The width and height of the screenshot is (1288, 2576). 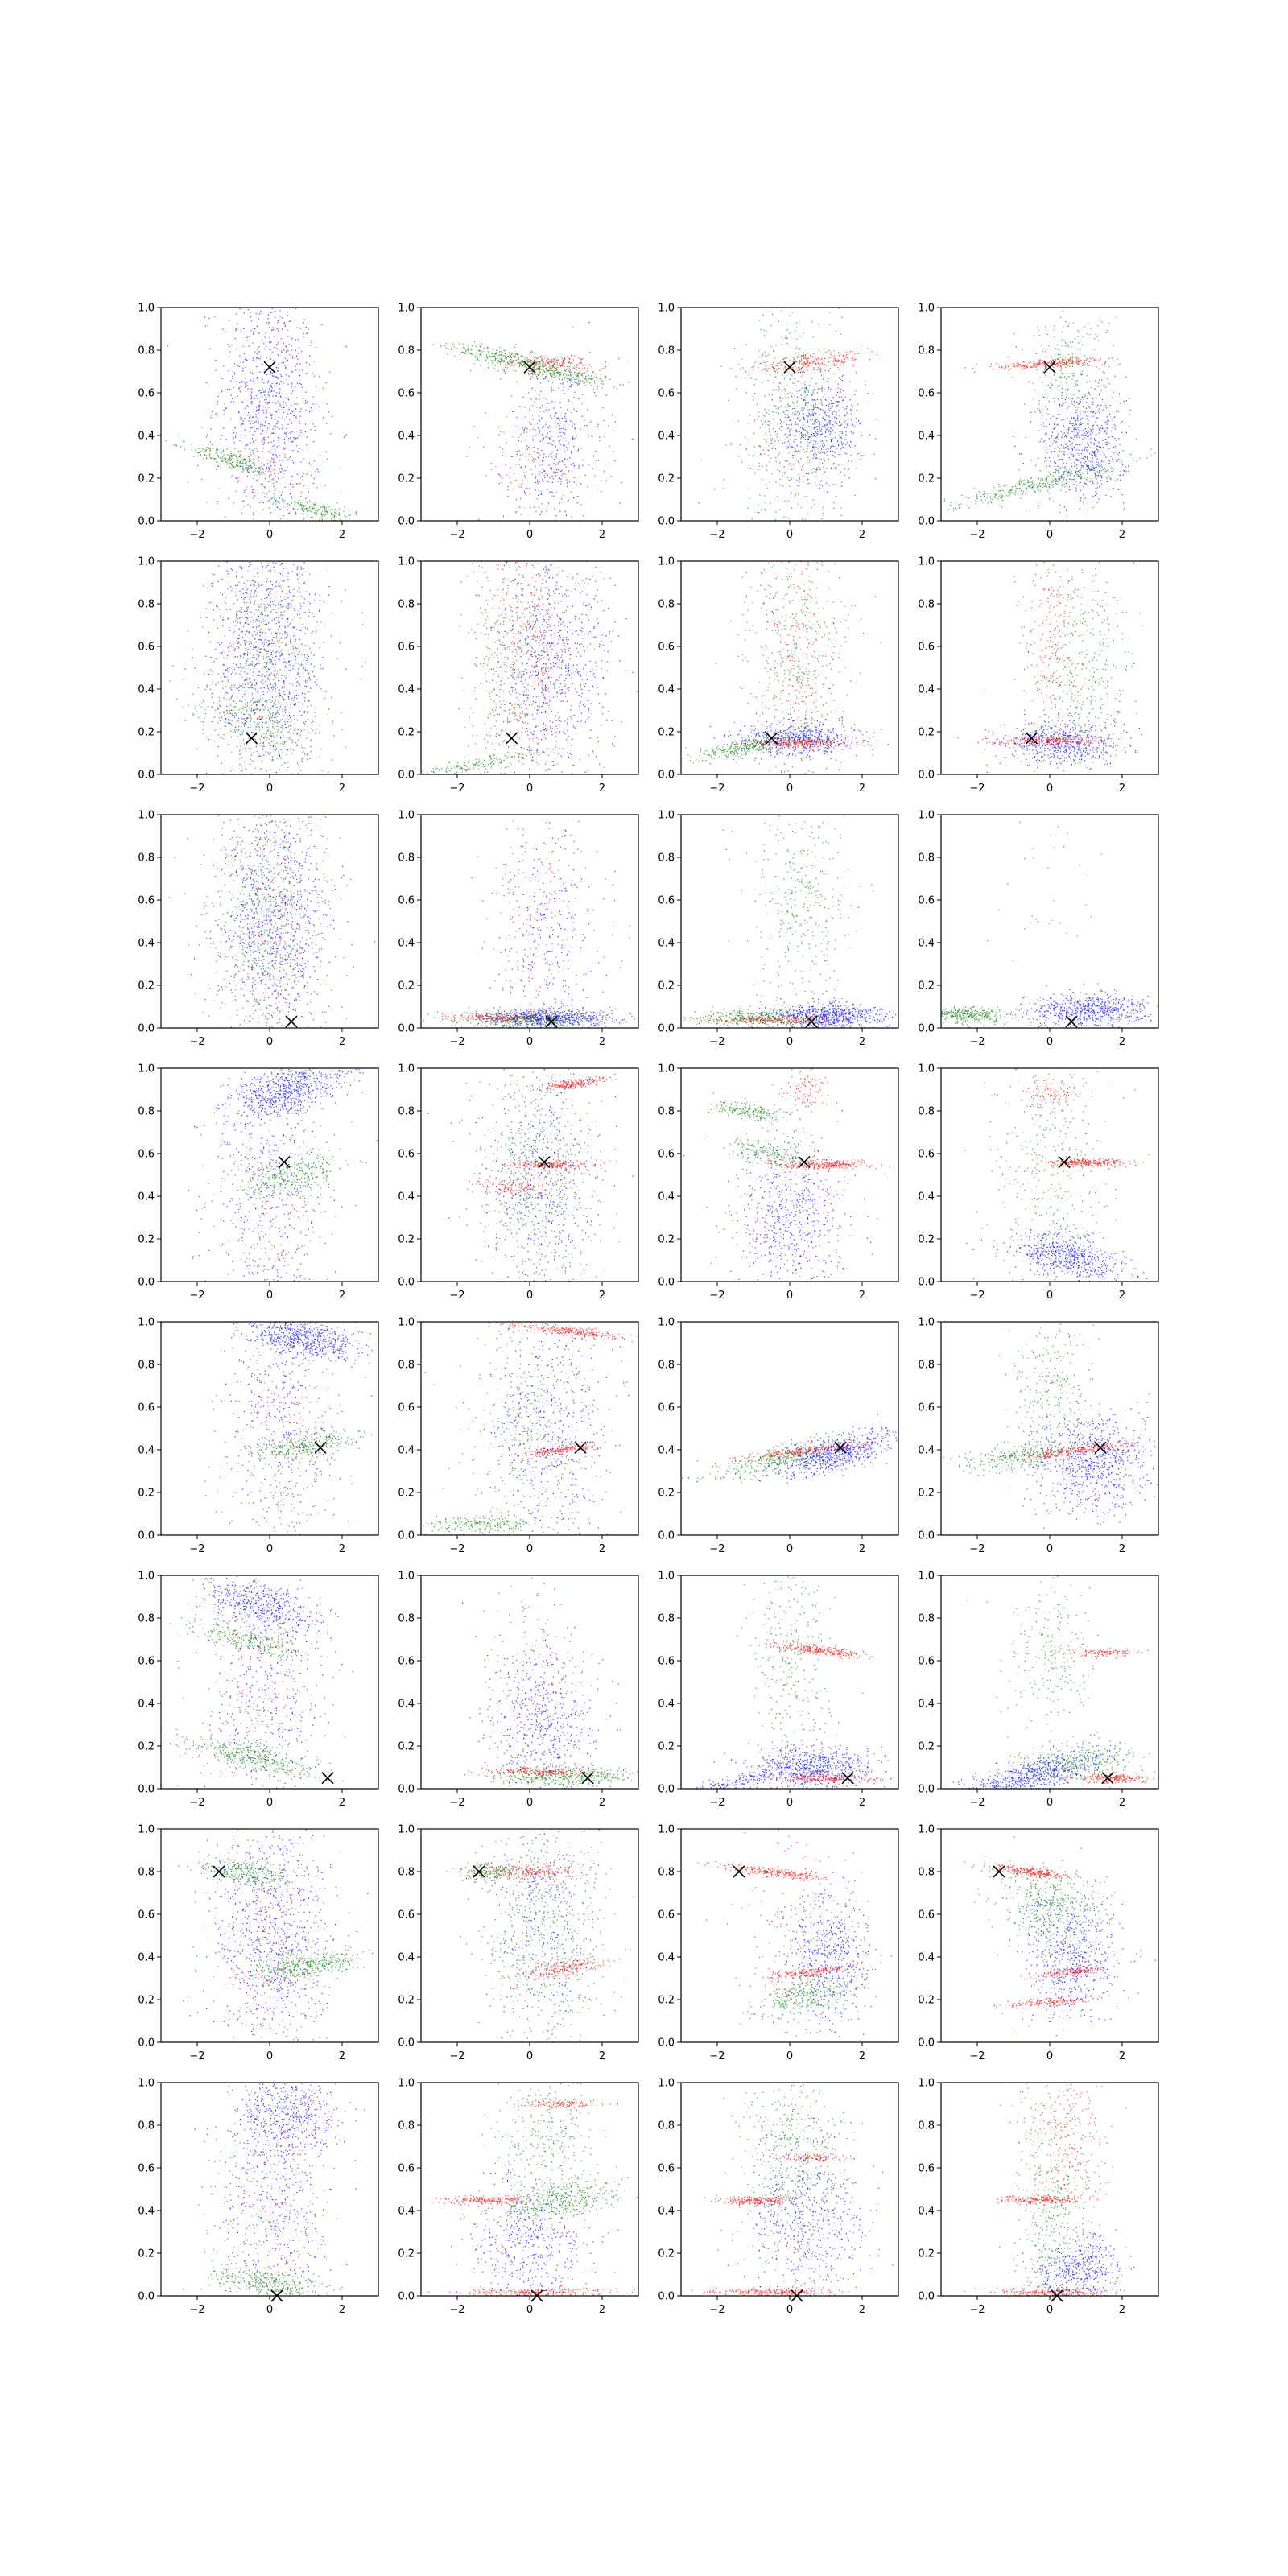 I want to click on panel-r0-c2: −2 0 2 0.0 0.2 0.4 0.6 0.8 1.0, so click(x=778, y=422).